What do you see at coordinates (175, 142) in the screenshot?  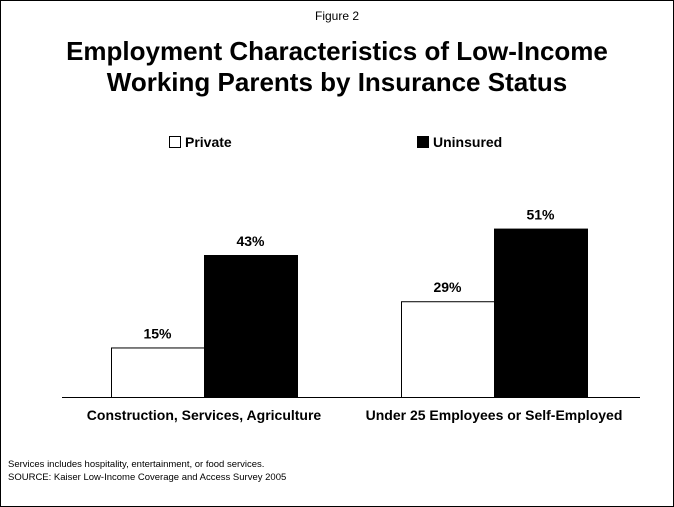 I see `legend-swatch-private` at bounding box center [175, 142].